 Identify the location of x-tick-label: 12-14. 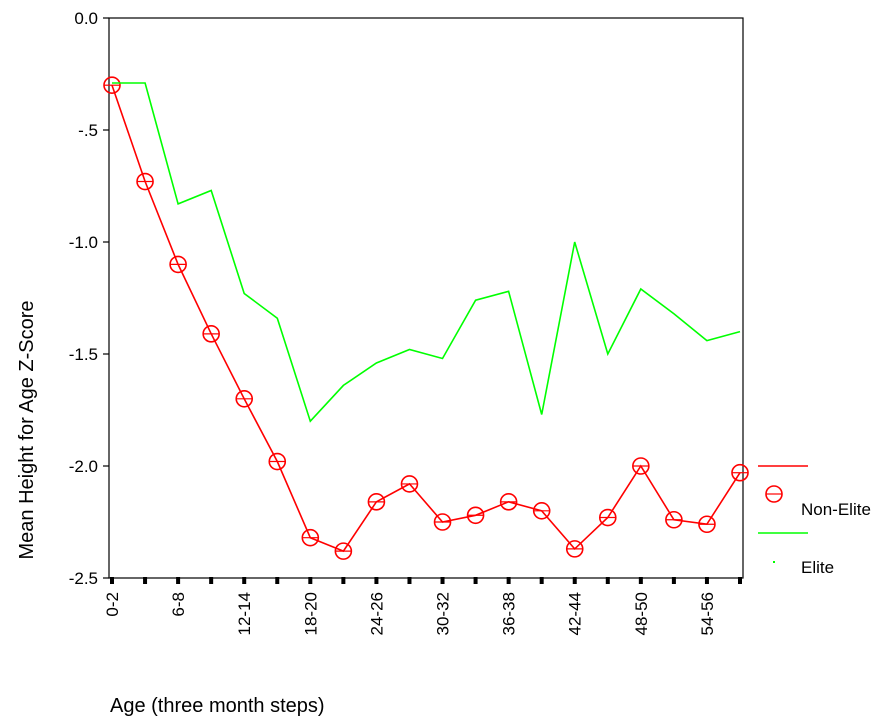
(244, 613).